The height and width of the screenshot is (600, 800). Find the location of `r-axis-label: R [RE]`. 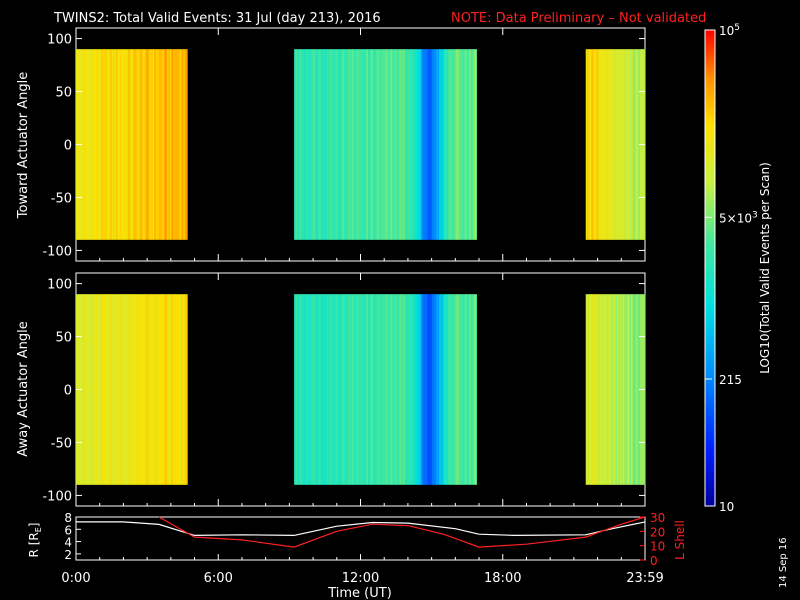

r-axis-label: R [RE] is located at coordinates (35, 540).